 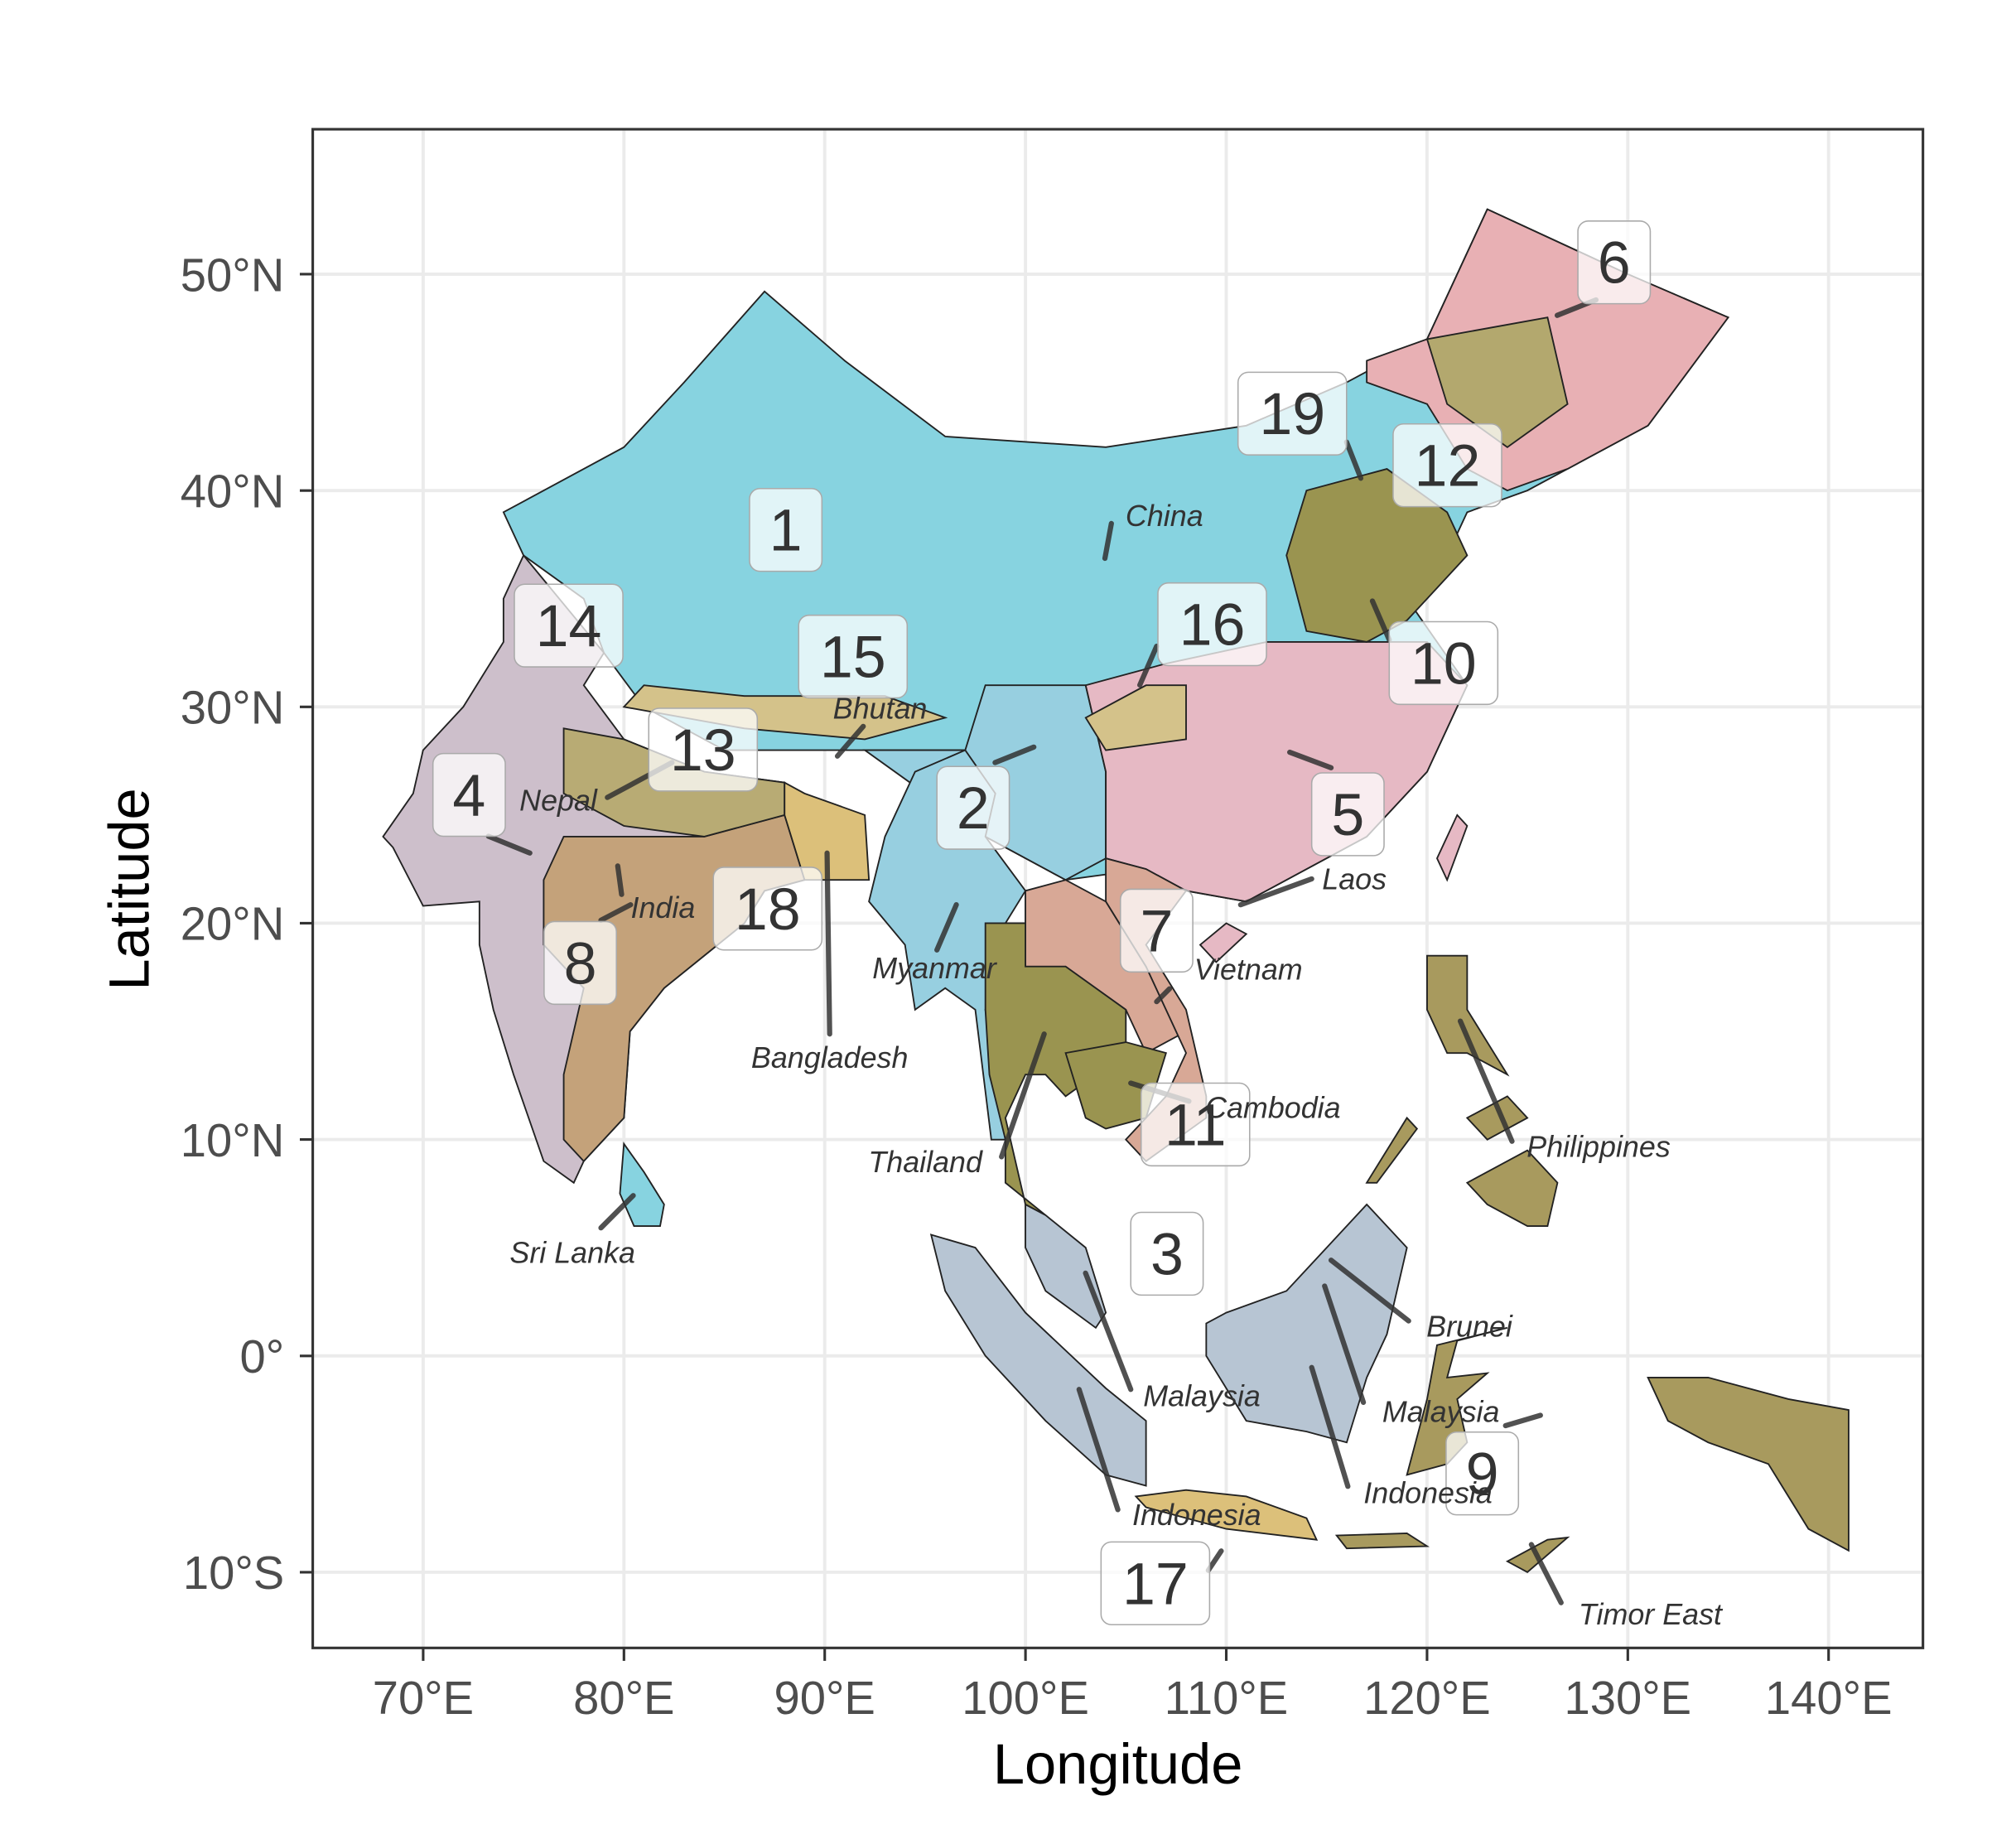 What do you see at coordinates (558, 801) in the screenshot?
I see `country-label: Nepal` at bounding box center [558, 801].